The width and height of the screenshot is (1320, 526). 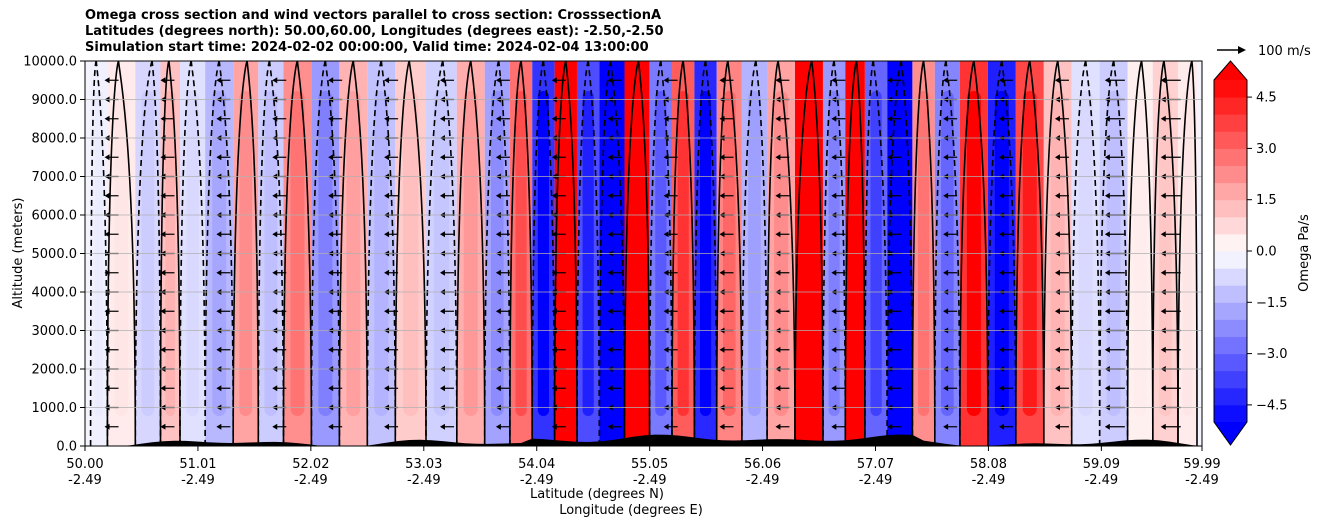 I want to click on quiver-key-label: 100 m/s, so click(x=1284, y=51).